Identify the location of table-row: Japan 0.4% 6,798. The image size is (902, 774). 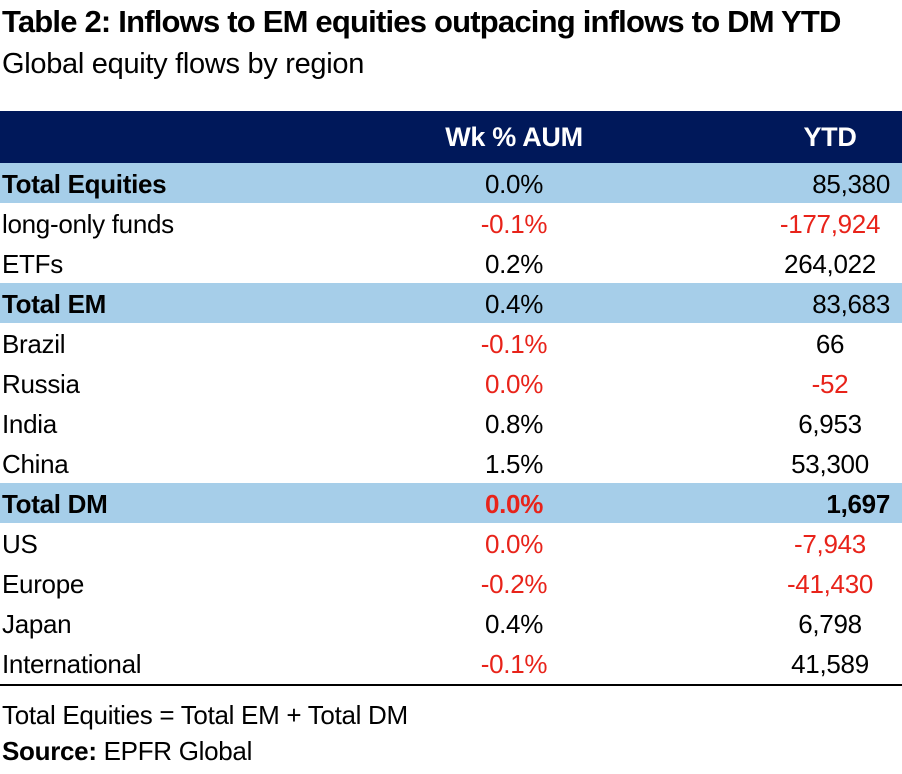
(451, 623).